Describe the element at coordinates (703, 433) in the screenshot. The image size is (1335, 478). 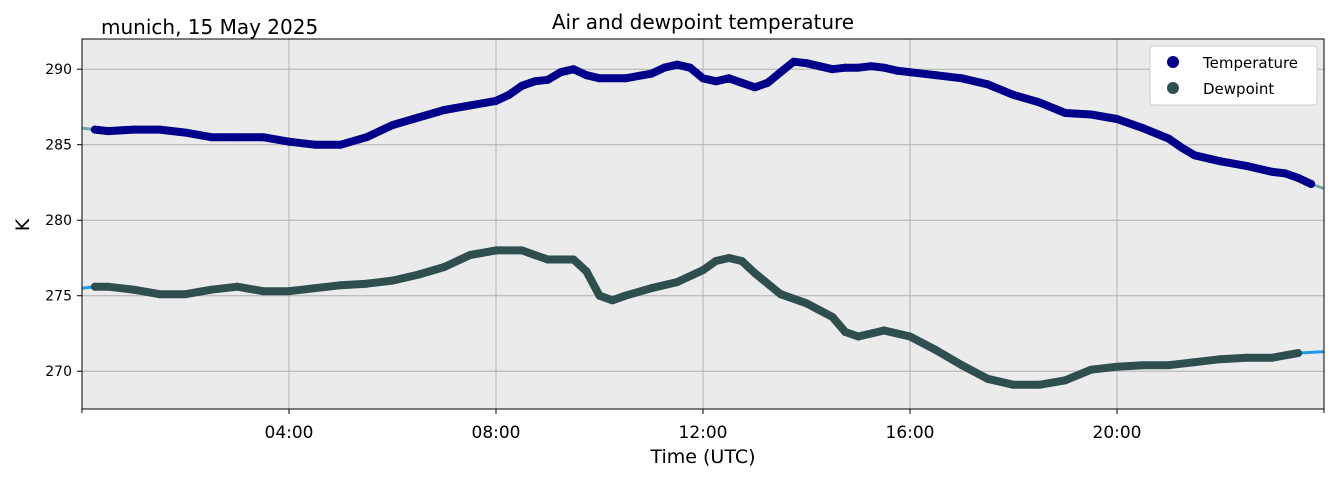
I see `x-tick-label: 12:00` at that location.